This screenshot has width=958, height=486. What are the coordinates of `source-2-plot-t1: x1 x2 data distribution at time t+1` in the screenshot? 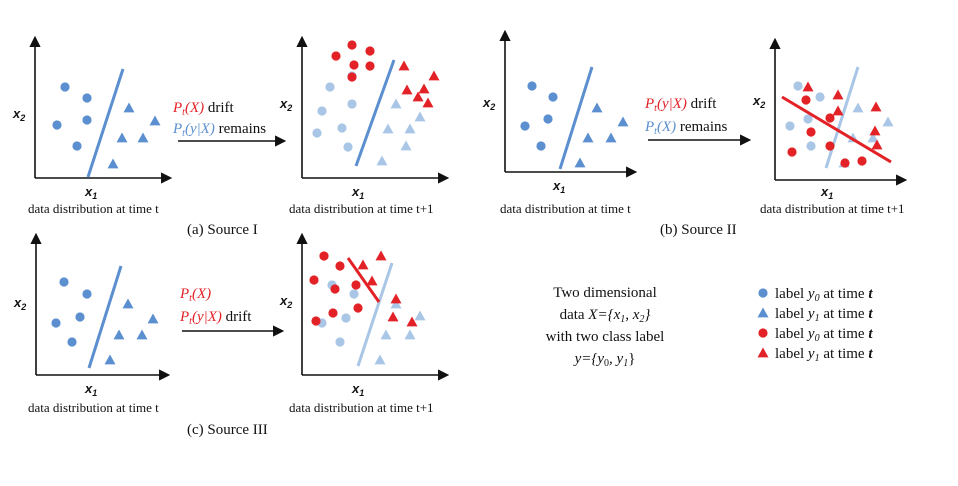 It's located at (830, 126).